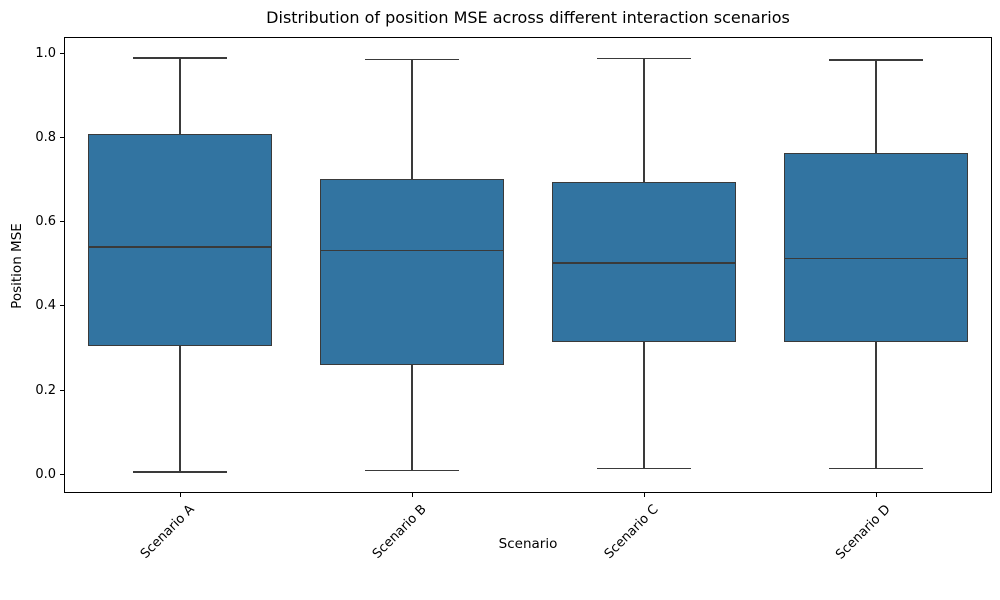 Image resolution: width=1000 pixels, height=600 pixels. Describe the element at coordinates (45, 306) in the screenshot. I see `y-tick-label: 0.4` at that location.